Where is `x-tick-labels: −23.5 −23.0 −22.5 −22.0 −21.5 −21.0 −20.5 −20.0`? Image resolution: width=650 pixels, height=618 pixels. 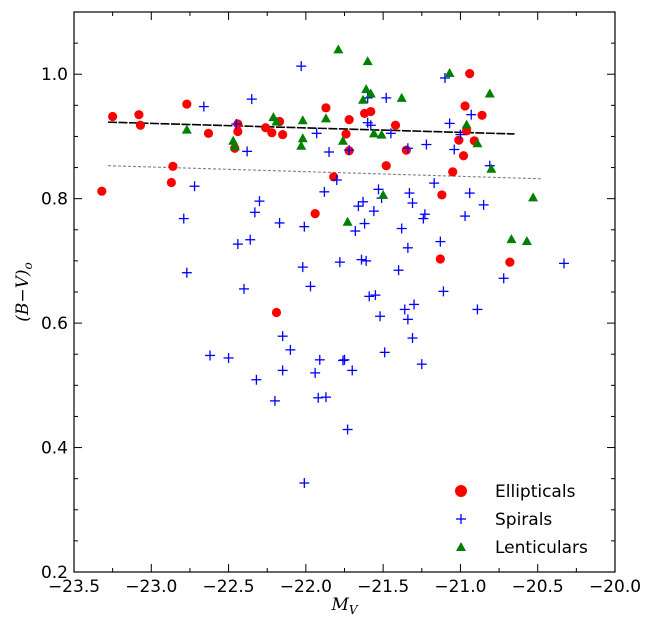 x-tick-labels: −23.5 −23.0 −22.5 −22.0 −21.5 −21.0 −20.5 −20.0 is located at coordinates (344, 587).